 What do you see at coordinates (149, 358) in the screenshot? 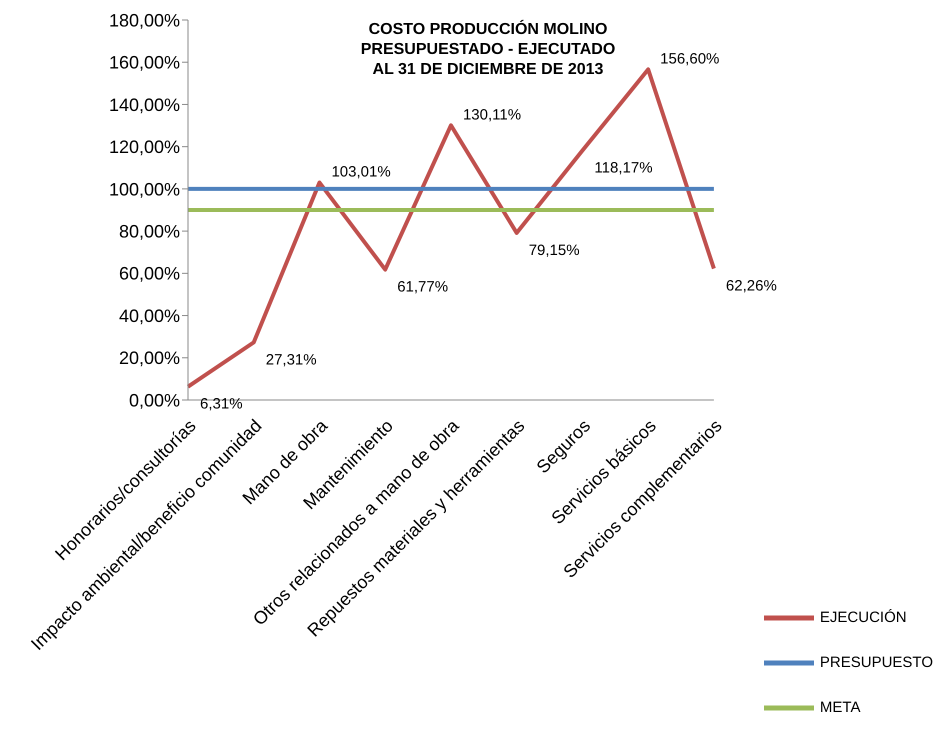
I see `y-tick-label: 20,00%` at bounding box center [149, 358].